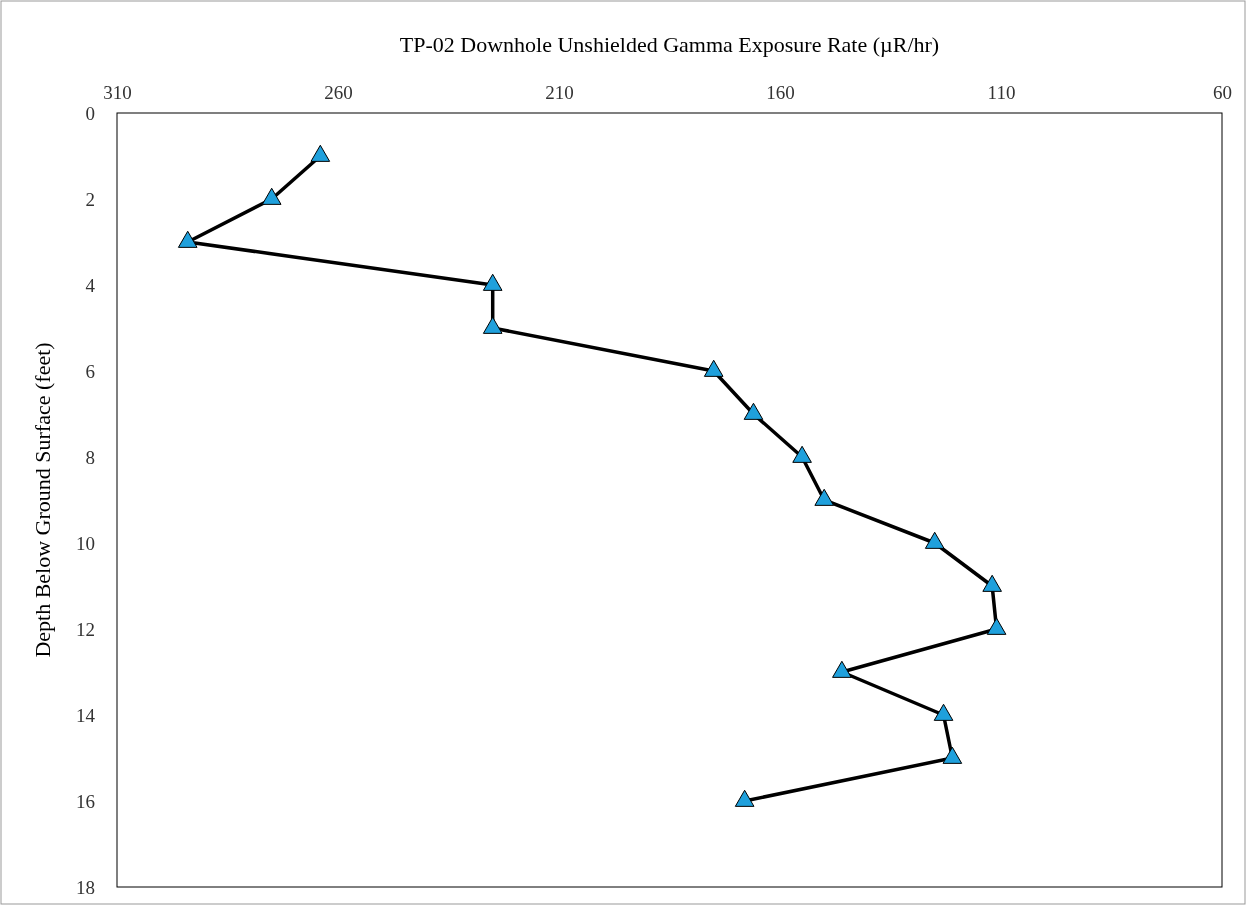  Describe the element at coordinates (780, 92) in the screenshot. I see `x-tick-label: 160` at that location.